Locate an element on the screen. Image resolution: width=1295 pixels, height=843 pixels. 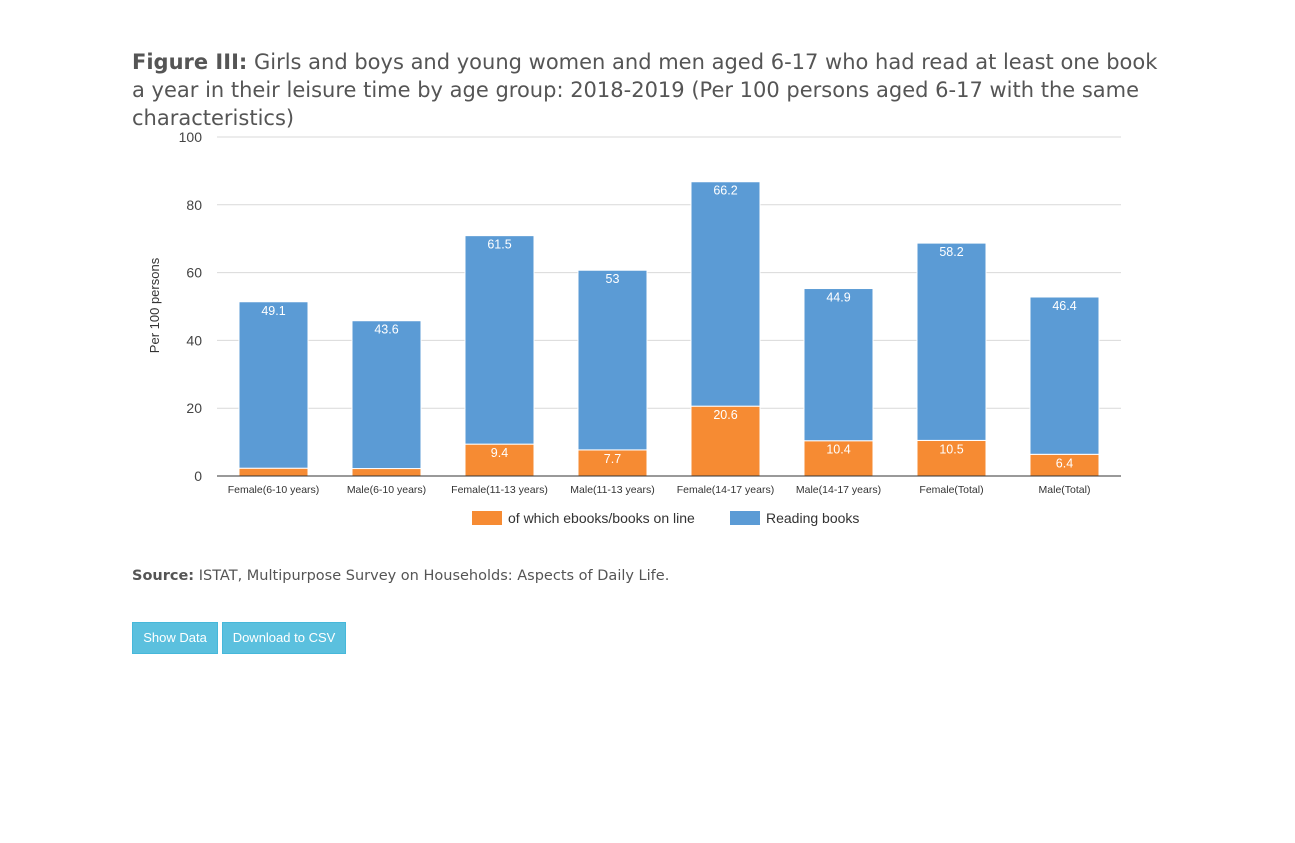
legend-label: of which ebooks/books on line is located at coordinates (601, 518).